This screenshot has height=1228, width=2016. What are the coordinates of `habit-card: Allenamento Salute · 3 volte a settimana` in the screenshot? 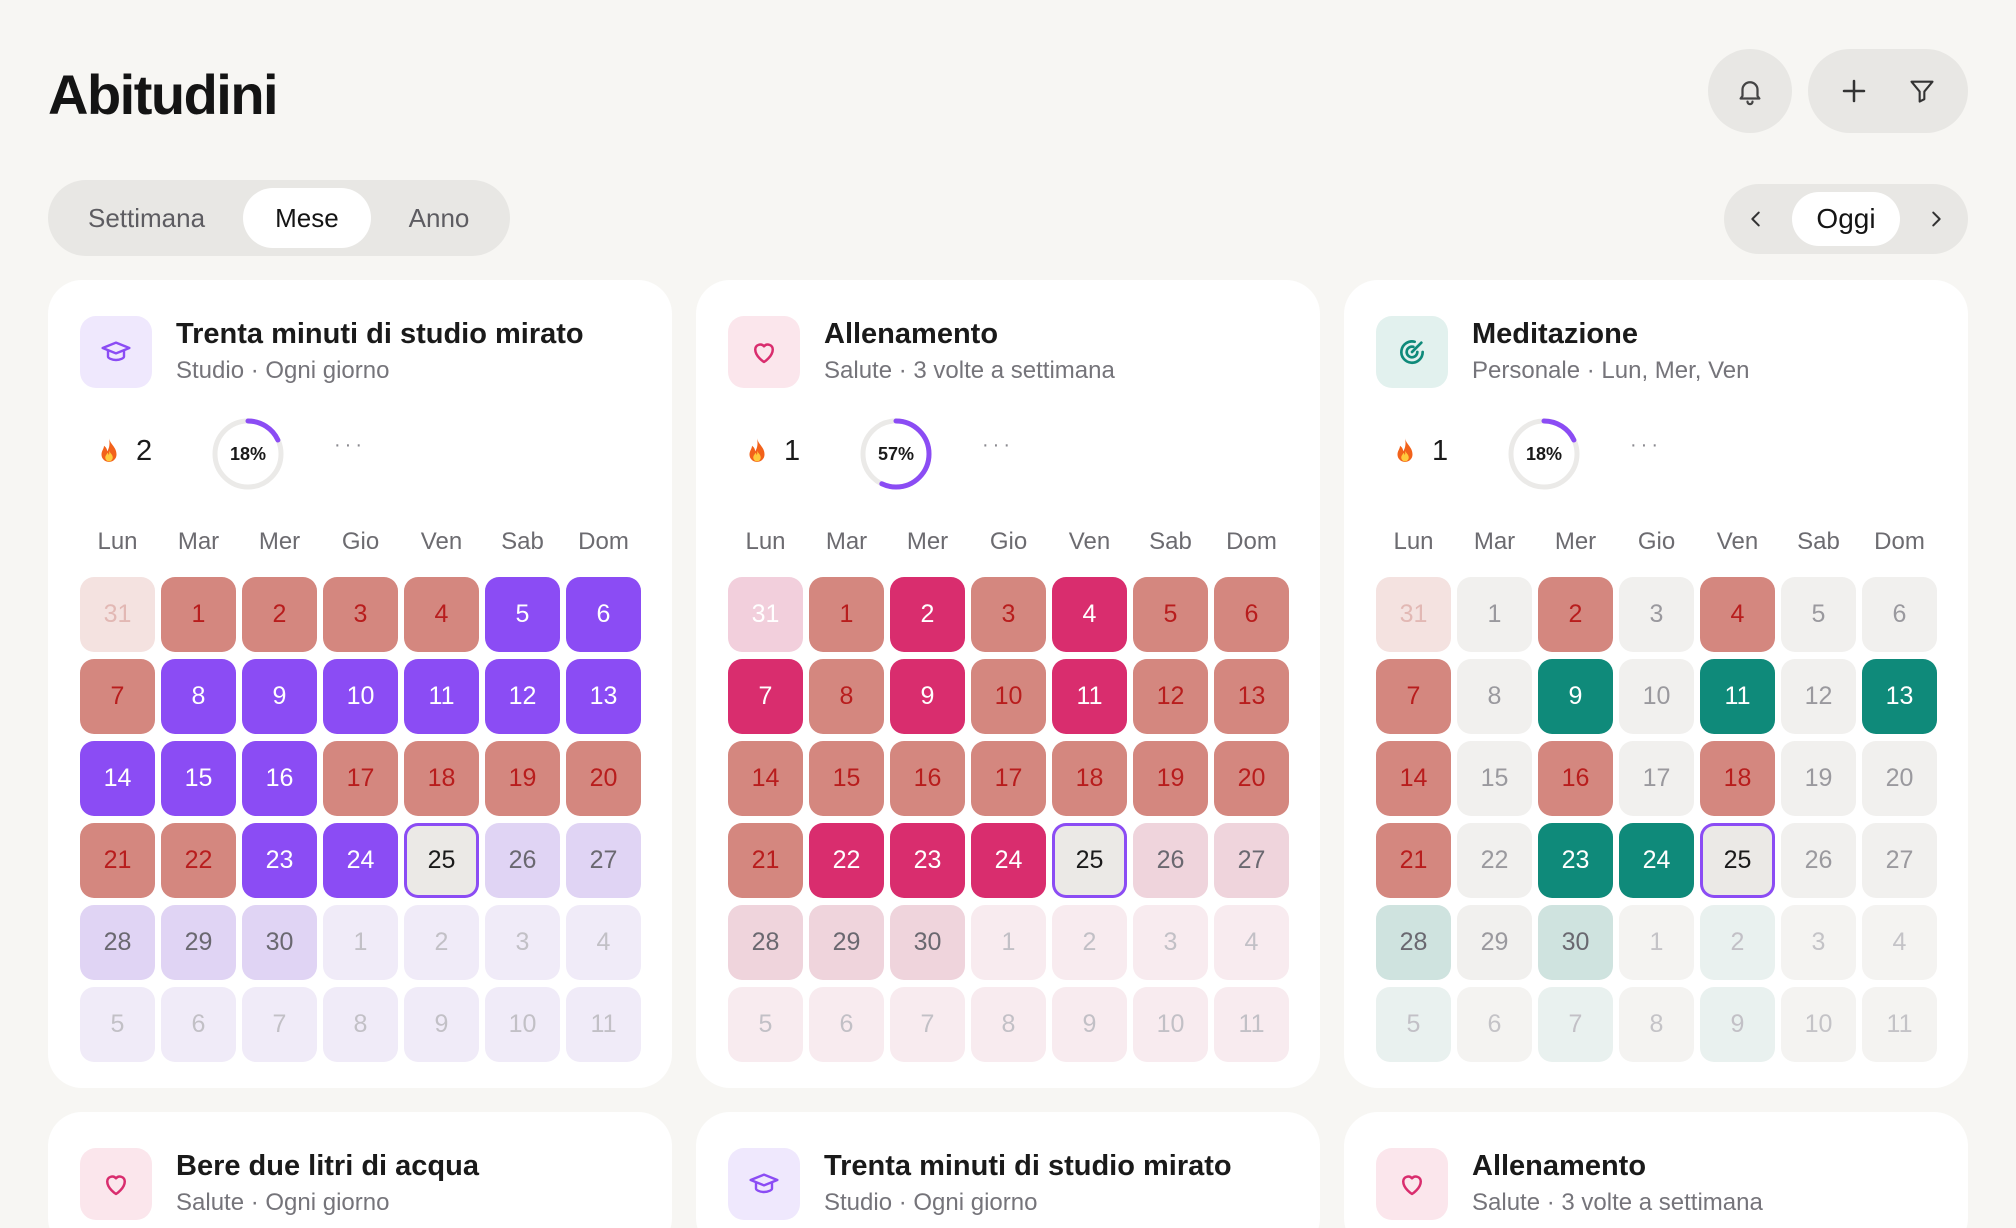 It's located at (1656, 1170).